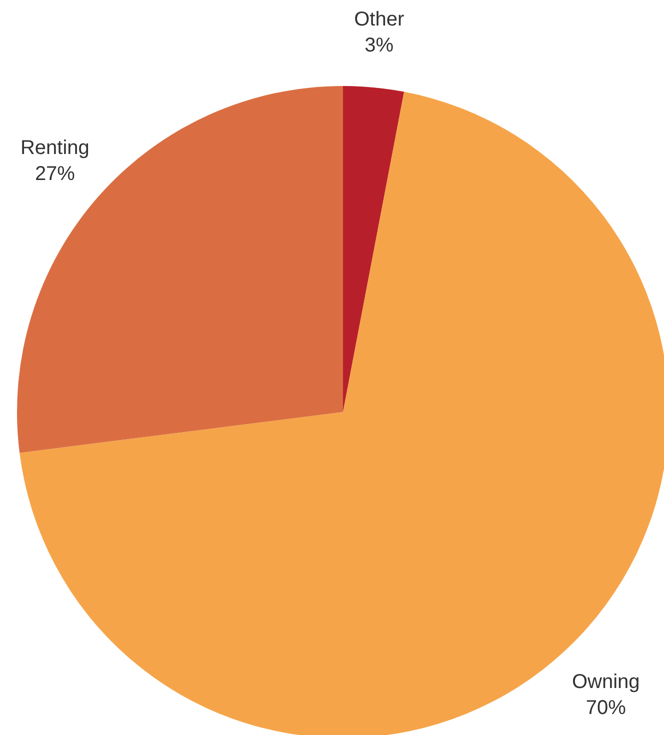 The height and width of the screenshot is (735, 664). I want to click on slice-label: Other, so click(379, 19).